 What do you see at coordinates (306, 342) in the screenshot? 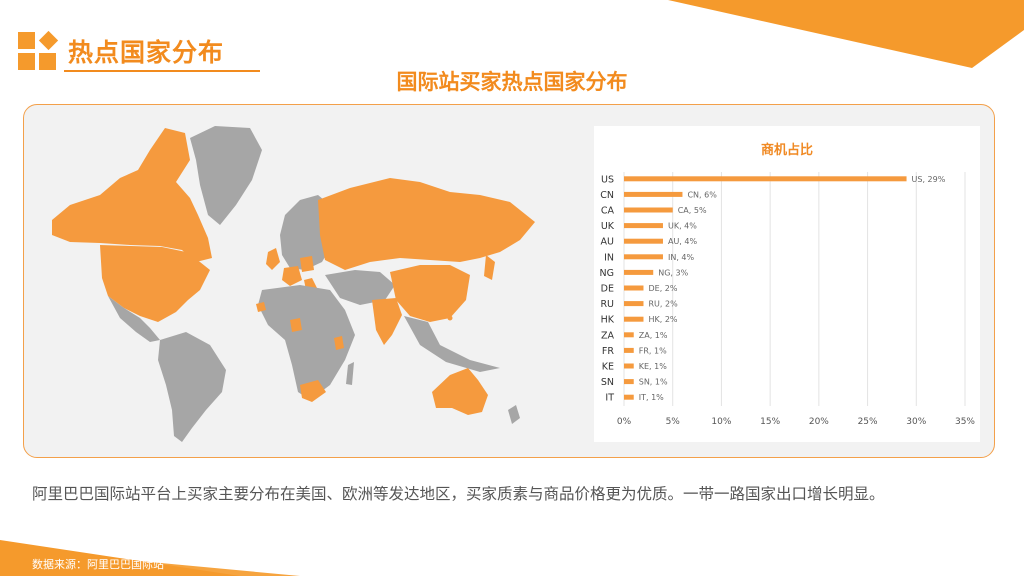
I see `map-region-africa` at bounding box center [306, 342].